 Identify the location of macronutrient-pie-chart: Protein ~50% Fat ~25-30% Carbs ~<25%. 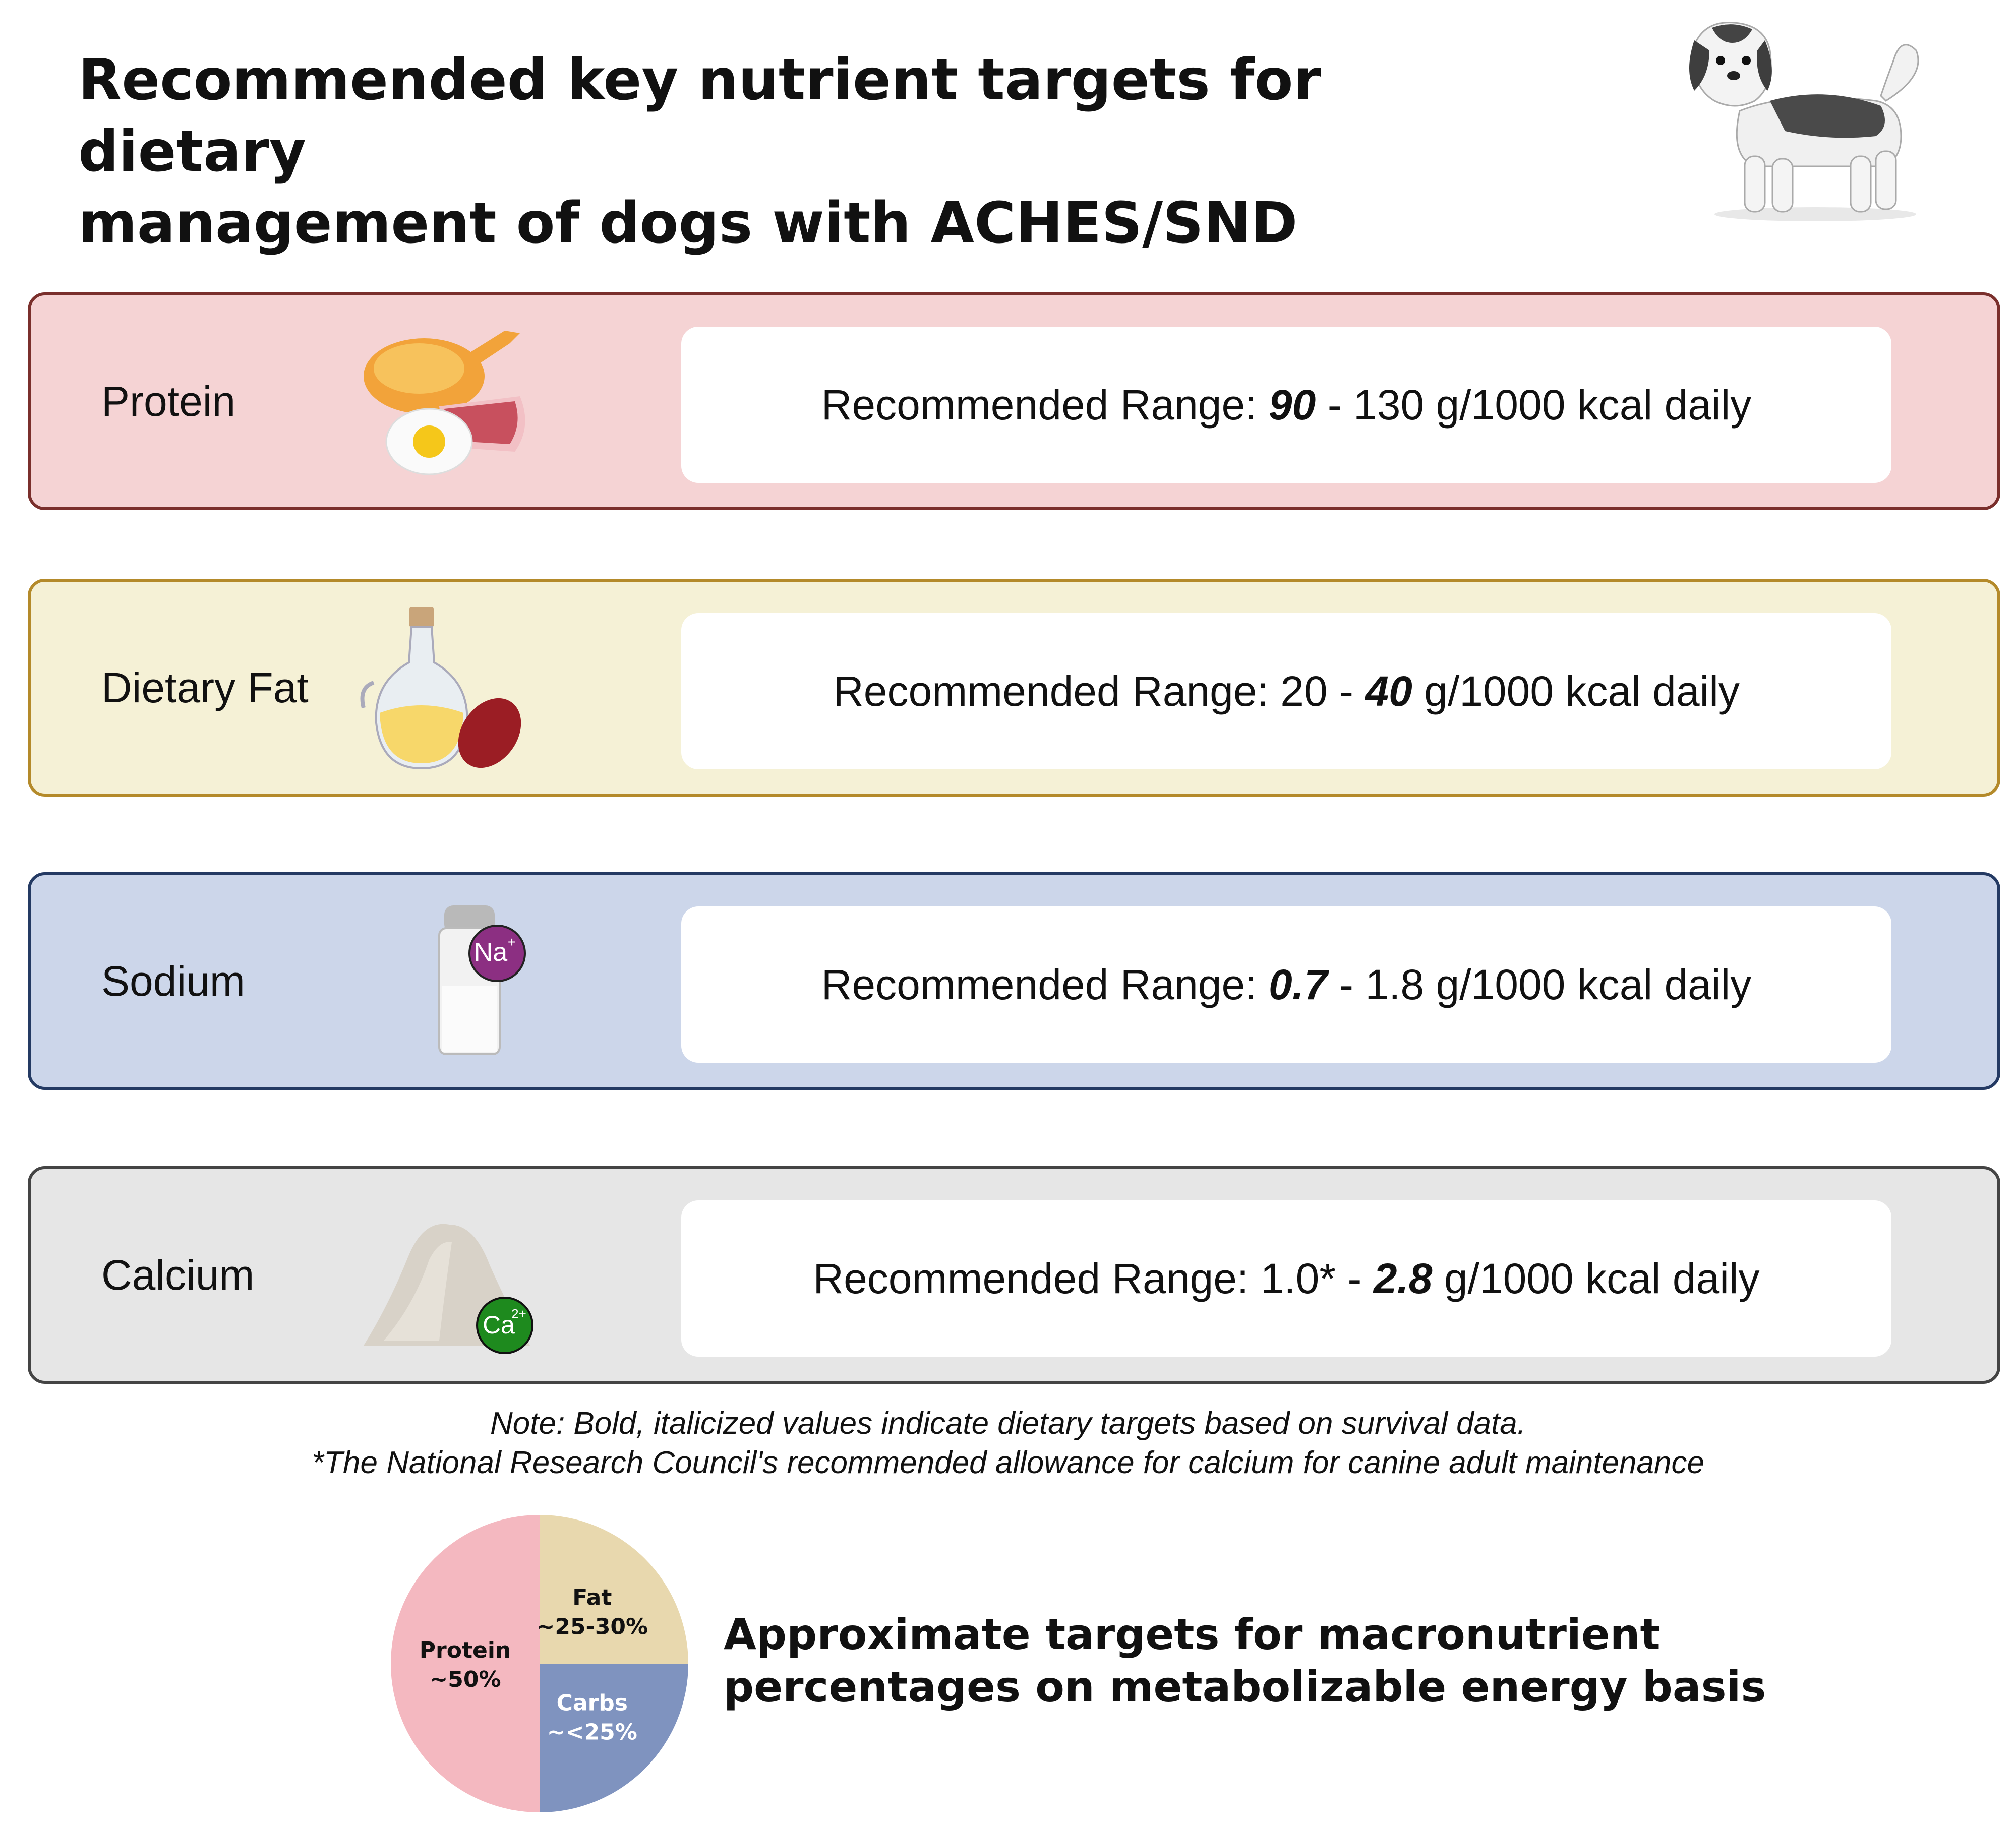
(539, 1663).